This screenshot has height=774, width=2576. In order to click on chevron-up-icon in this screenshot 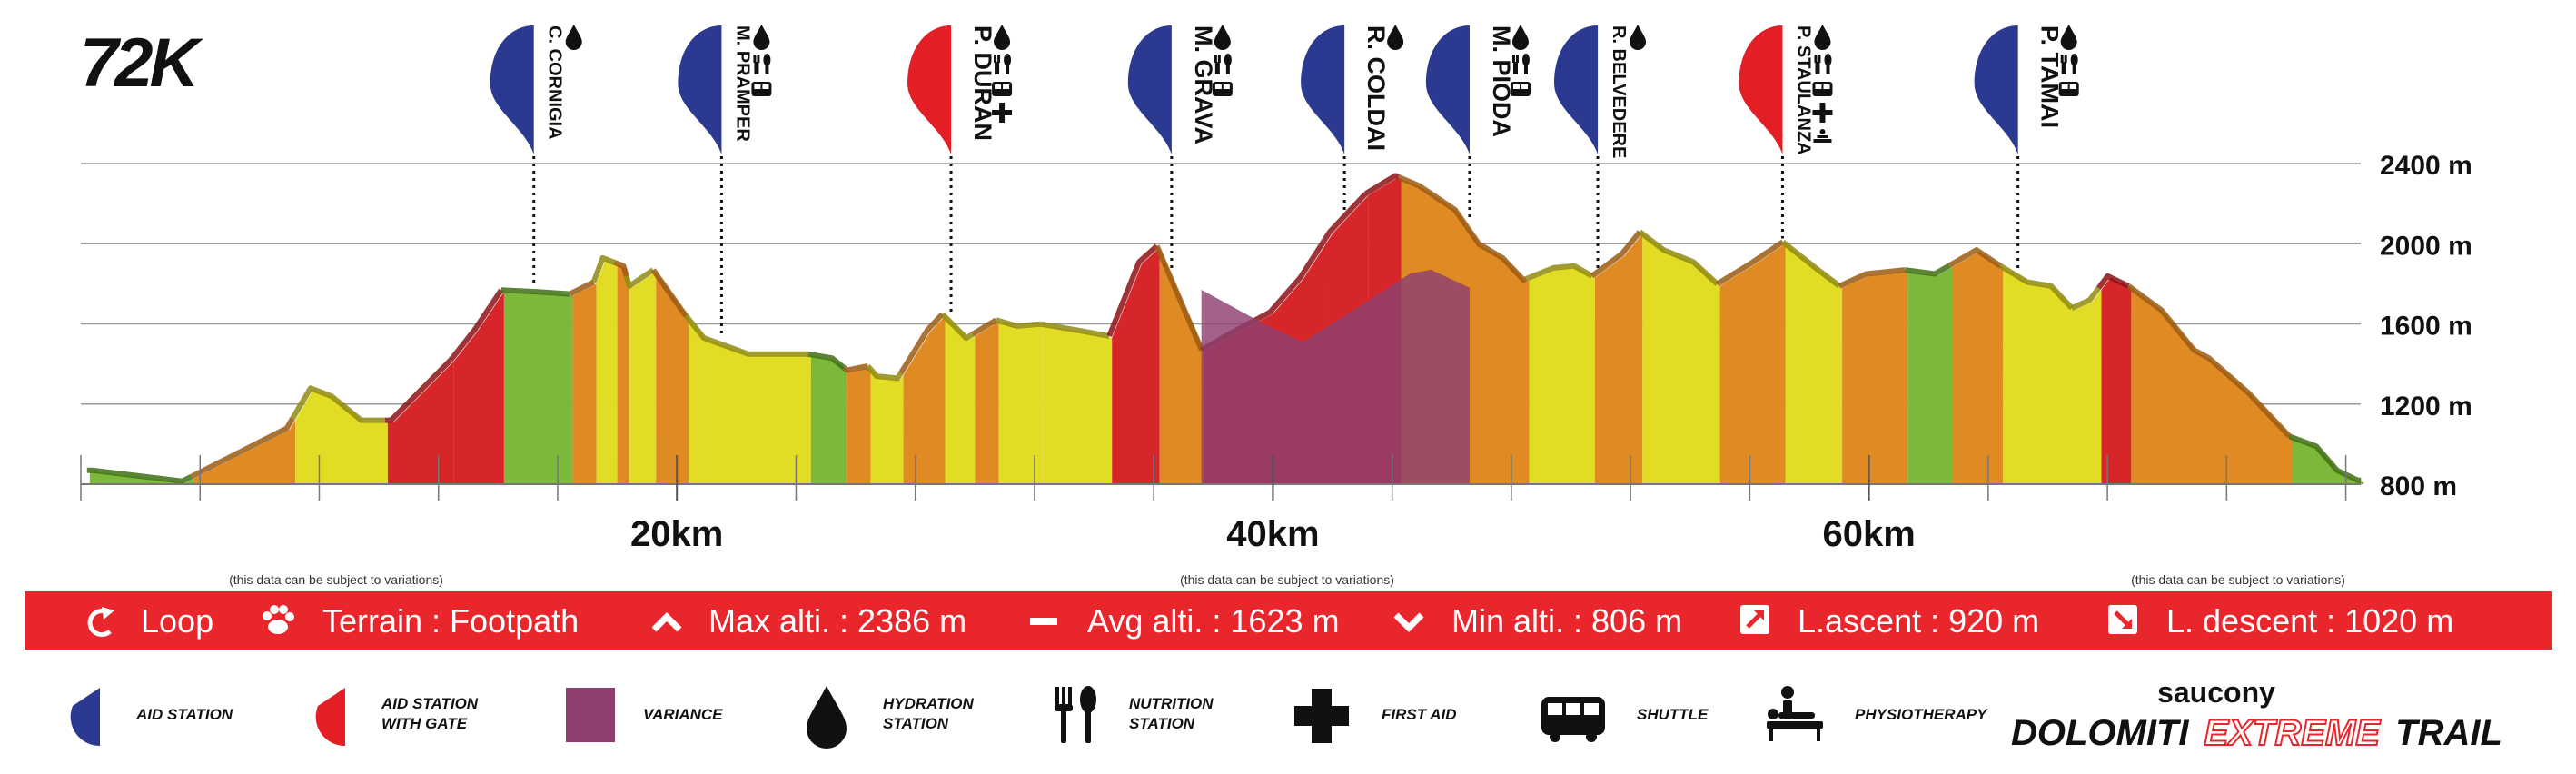, I will do `click(666, 622)`.